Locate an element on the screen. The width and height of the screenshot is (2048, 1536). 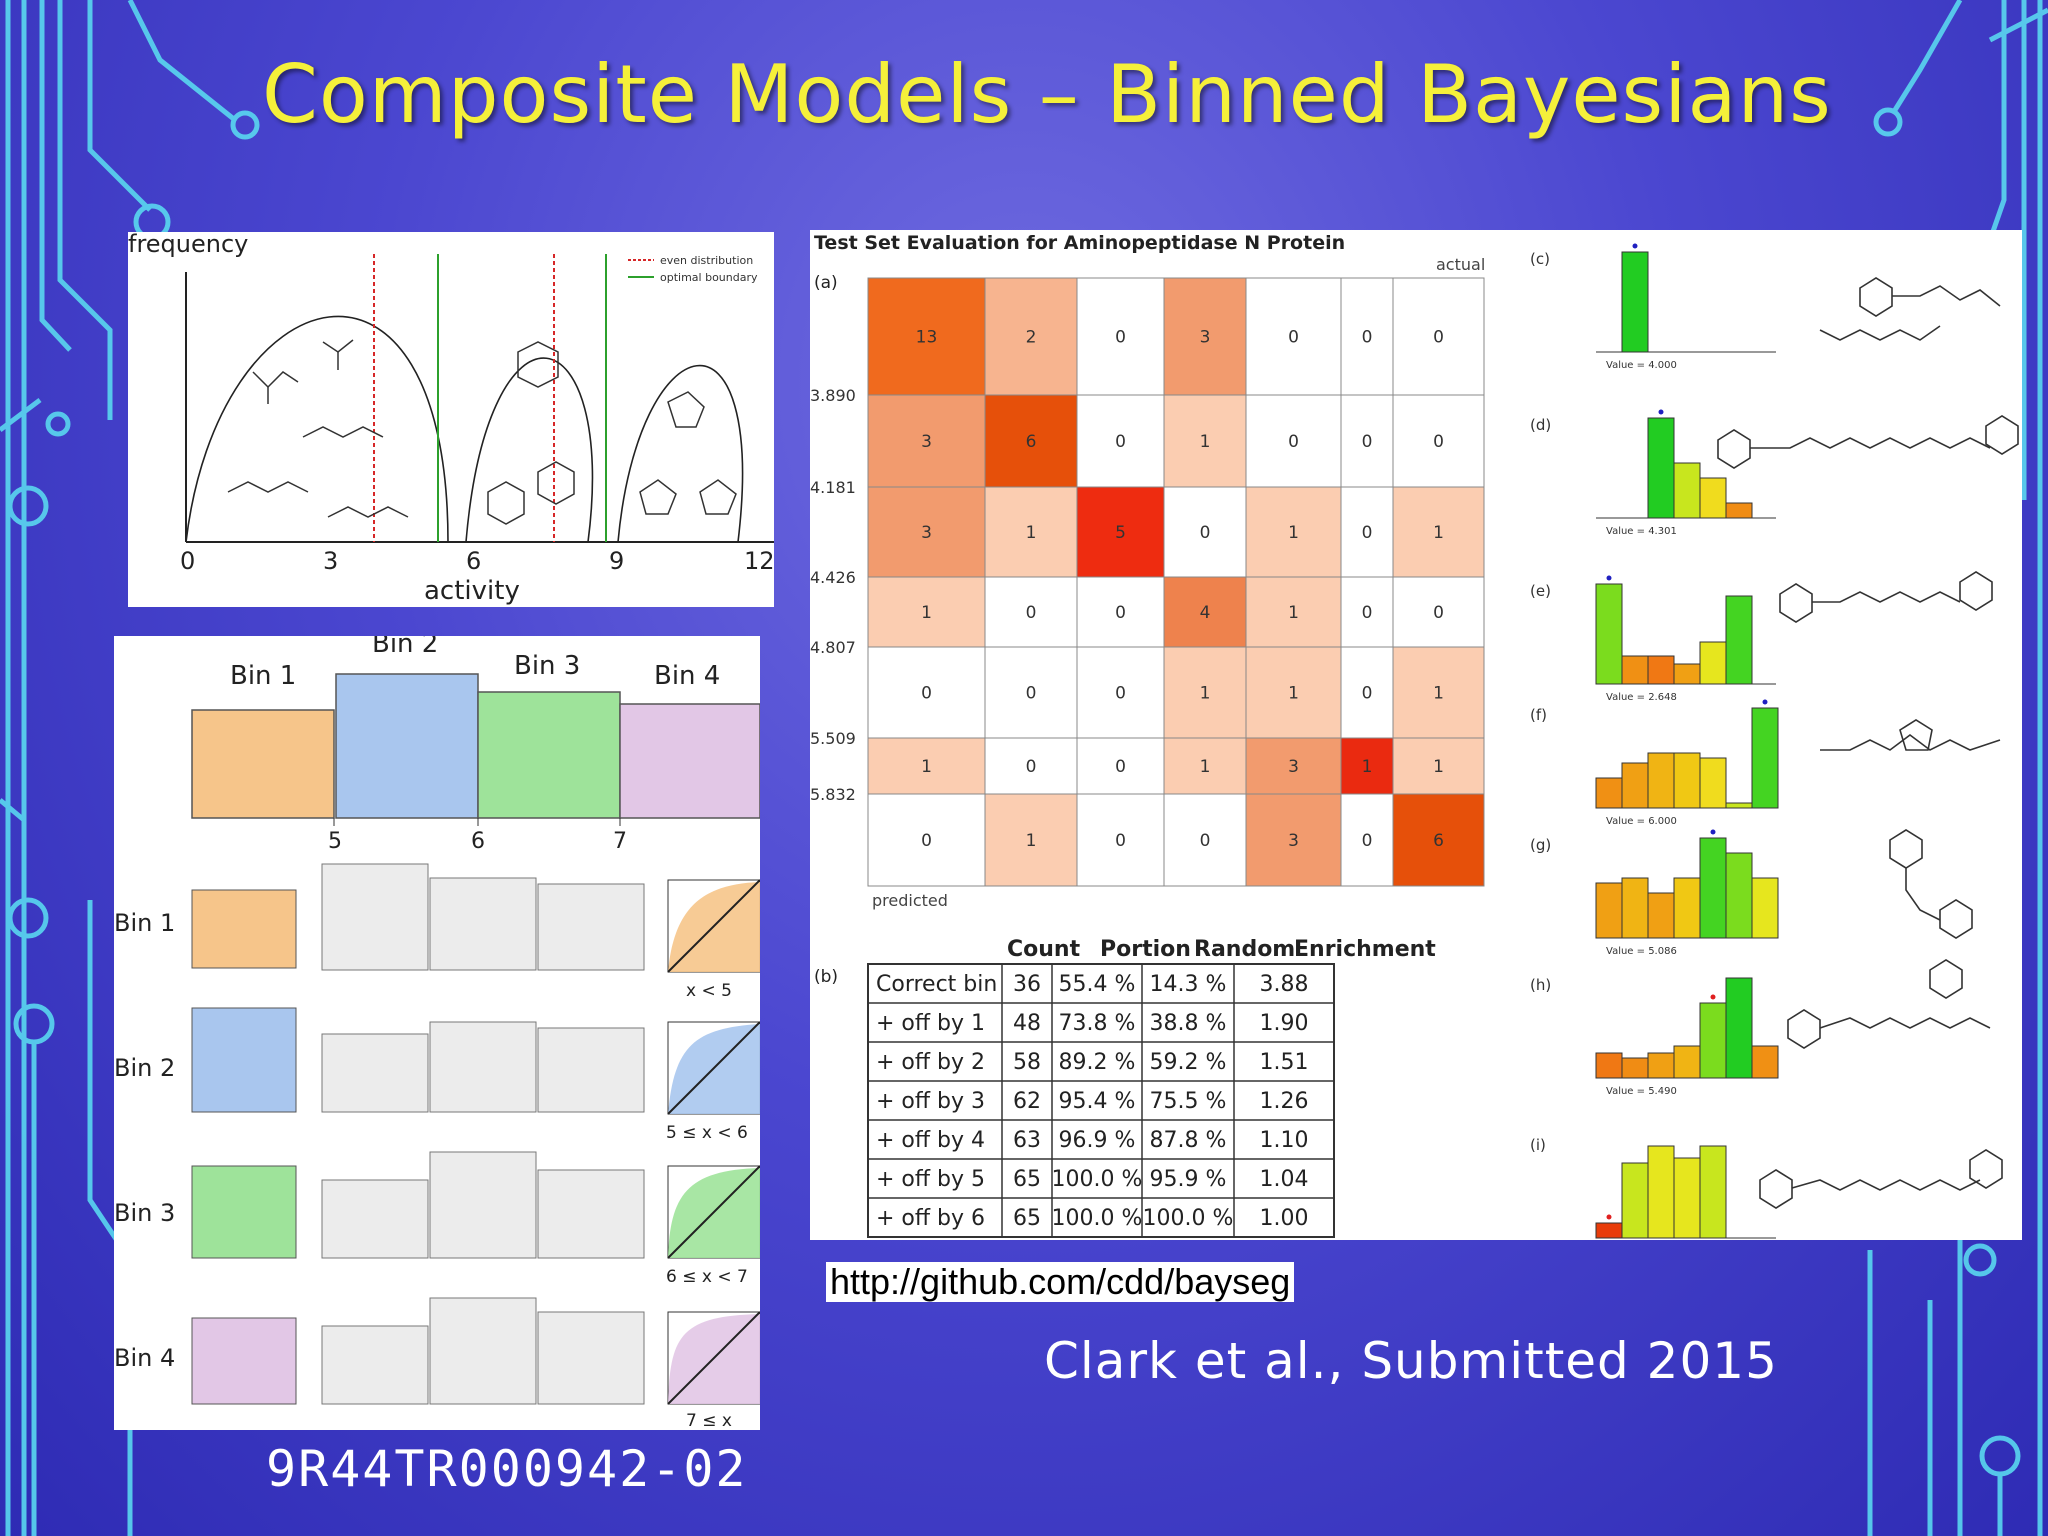
row-bin-1-positive is located at coordinates (244, 929).